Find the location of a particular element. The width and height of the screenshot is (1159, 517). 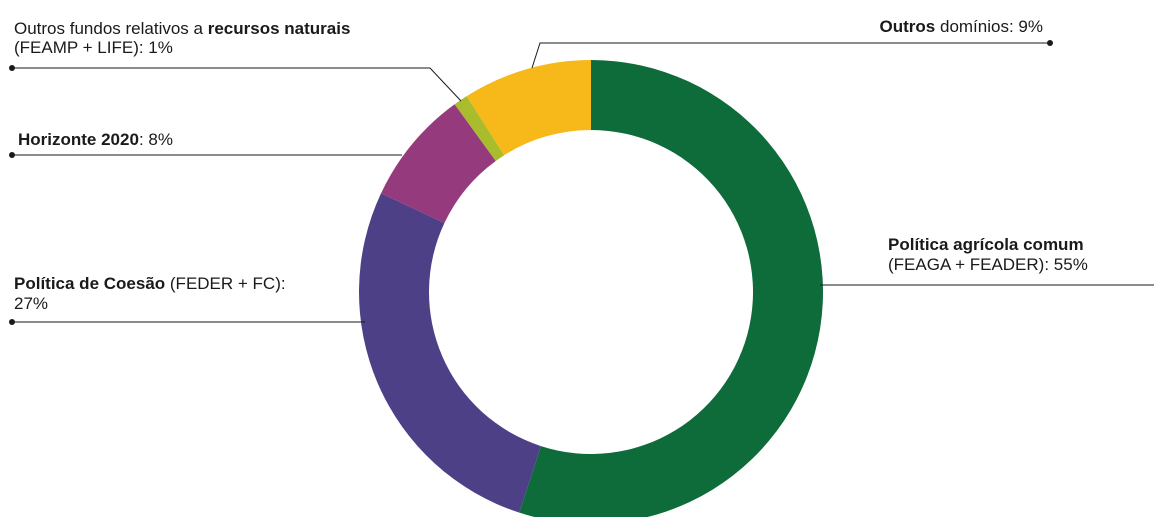

slice-horizonte is located at coordinates (438, 164).